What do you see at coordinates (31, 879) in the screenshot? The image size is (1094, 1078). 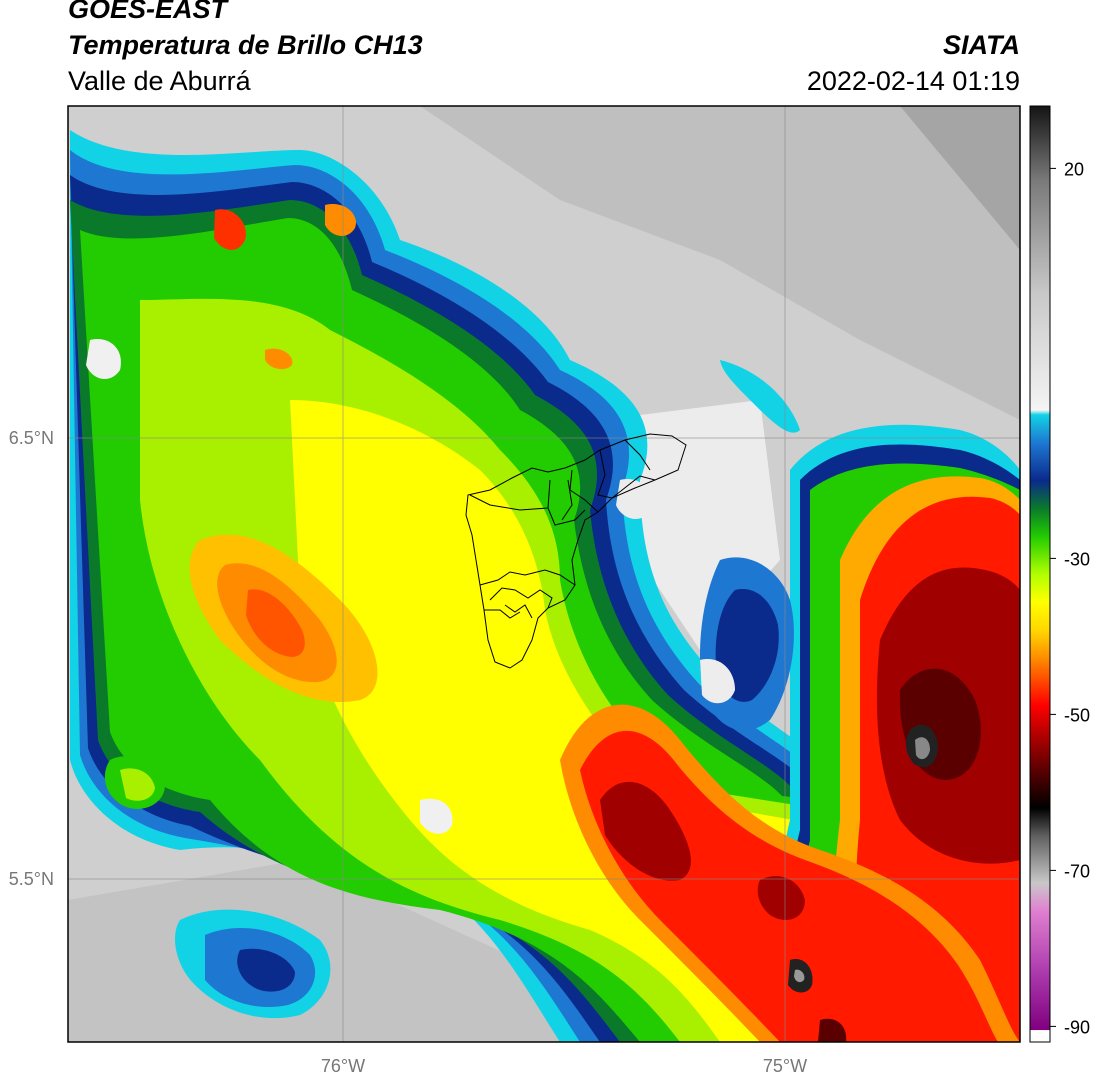 I see `lat-tick-label: 5.5°N` at bounding box center [31, 879].